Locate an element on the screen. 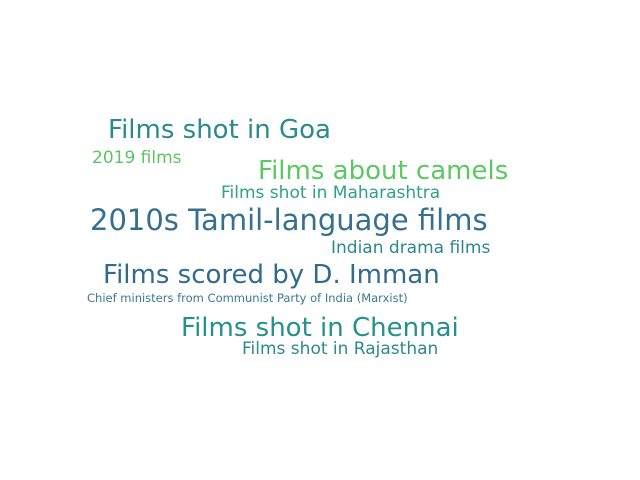  word-films-scored-by-d-imman: Films scored by D. Imman is located at coordinates (271, 275).